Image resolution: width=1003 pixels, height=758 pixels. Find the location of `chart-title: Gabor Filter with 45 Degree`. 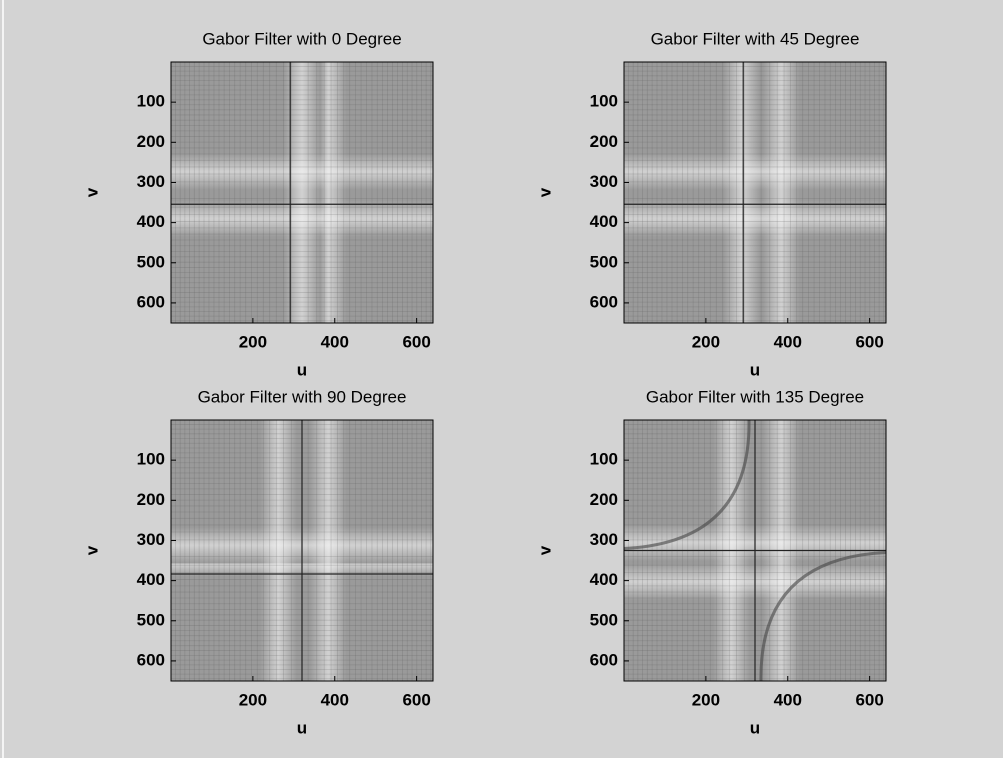

chart-title: Gabor Filter with 45 Degree is located at coordinates (755, 38).